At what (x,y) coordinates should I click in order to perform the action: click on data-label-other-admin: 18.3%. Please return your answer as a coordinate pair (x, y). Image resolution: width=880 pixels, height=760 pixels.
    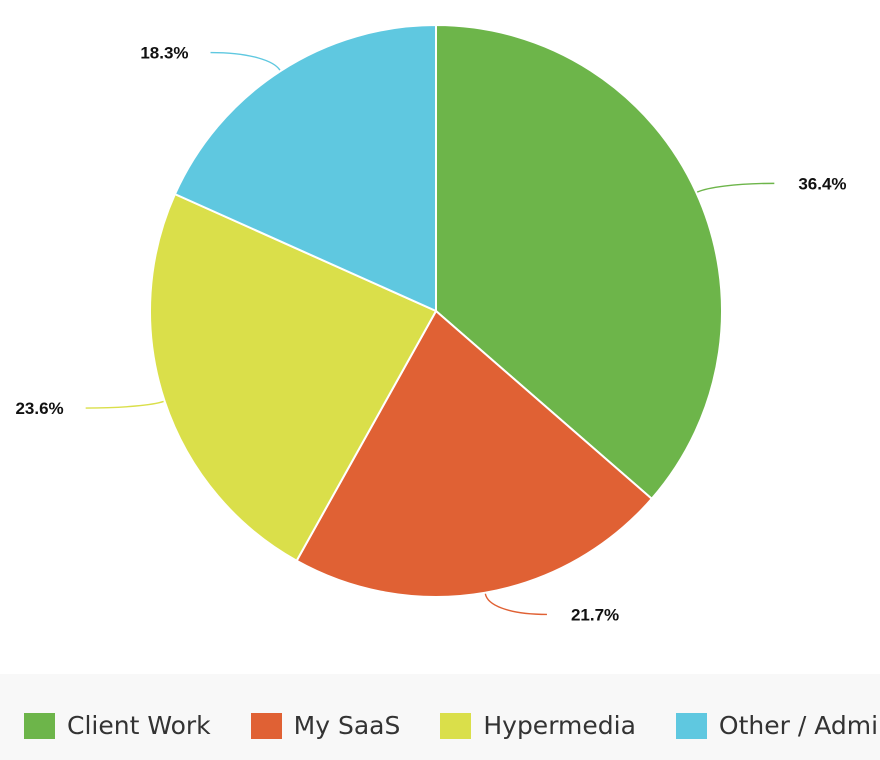
    Looking at the image, I should click on (164, 53).